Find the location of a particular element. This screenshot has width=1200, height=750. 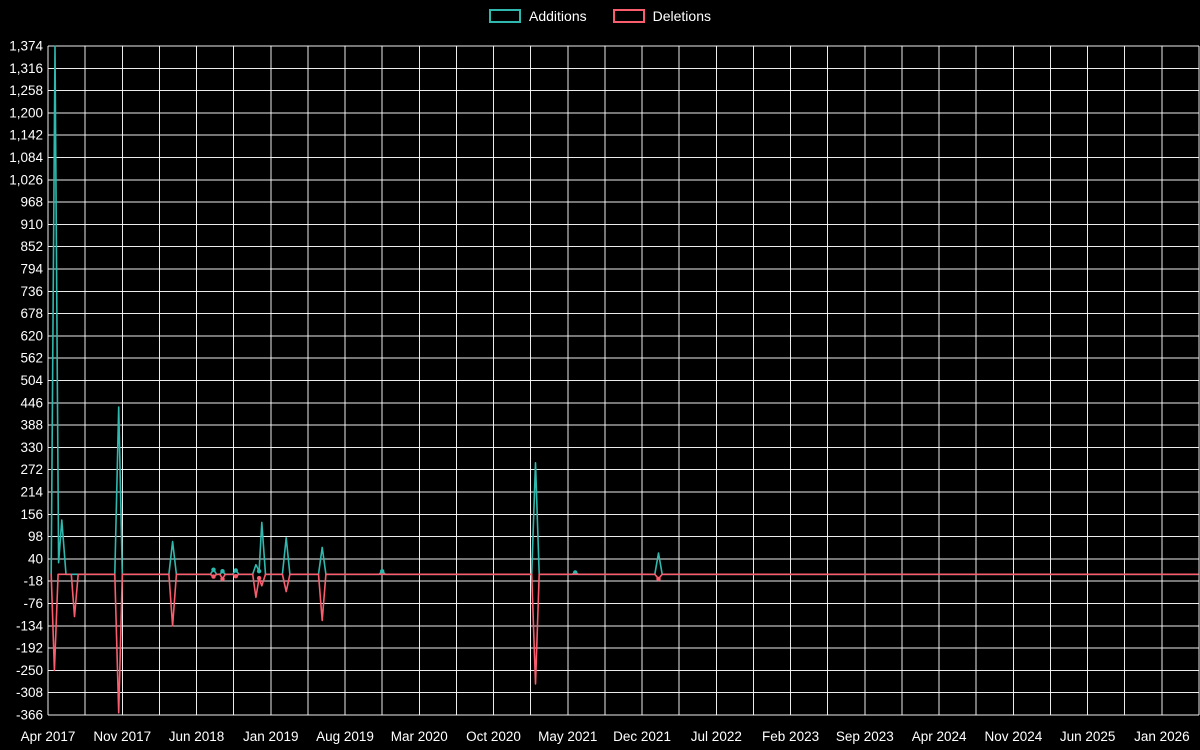

svg-text: -308 is located at coordinates (29, 692).